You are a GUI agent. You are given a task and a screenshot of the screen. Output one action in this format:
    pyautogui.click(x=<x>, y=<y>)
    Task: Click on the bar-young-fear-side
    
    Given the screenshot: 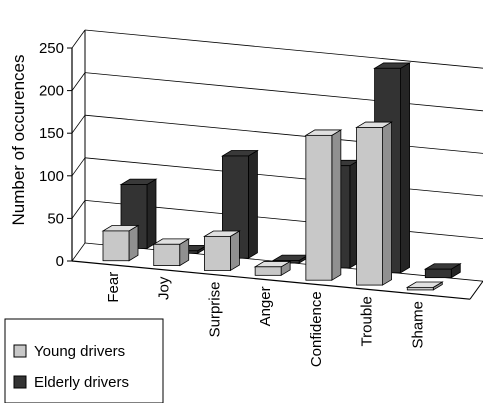 What is the action you would take?
    pyautogui.click(x=133, y=243)
    